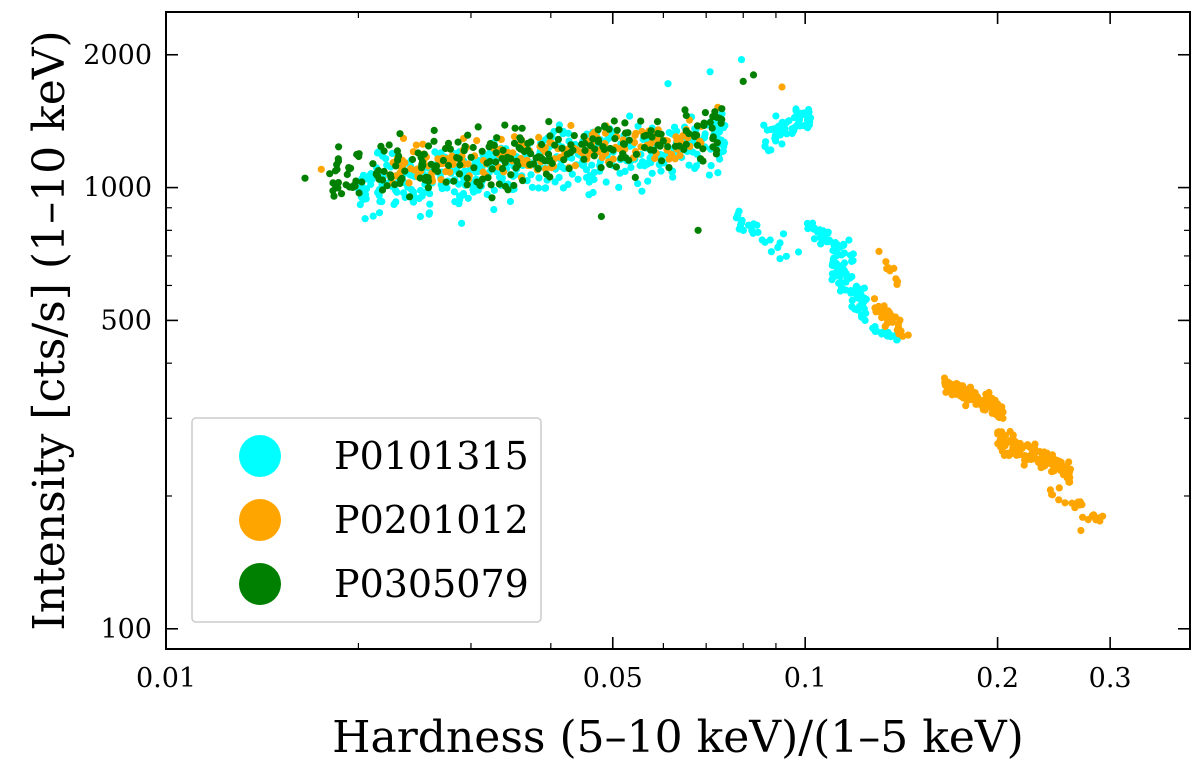 The width and height of the screenshot is (1200, 770). Describe the element at coordinates (126, 629) in the screenshot. I see `y-tick-label: 100` at that location.